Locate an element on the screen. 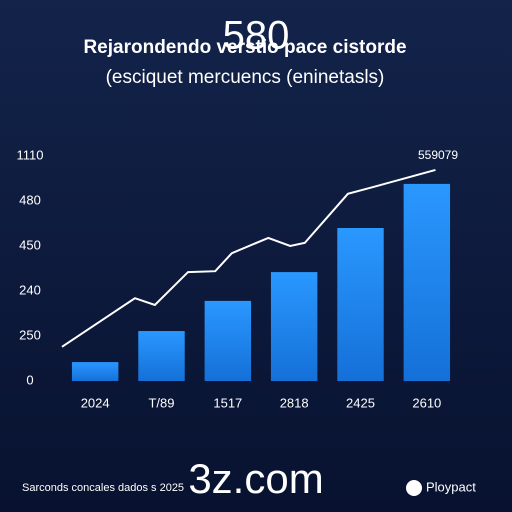  footer: Sarconds concales dados s 2025 is located at coordinates (103, 488).